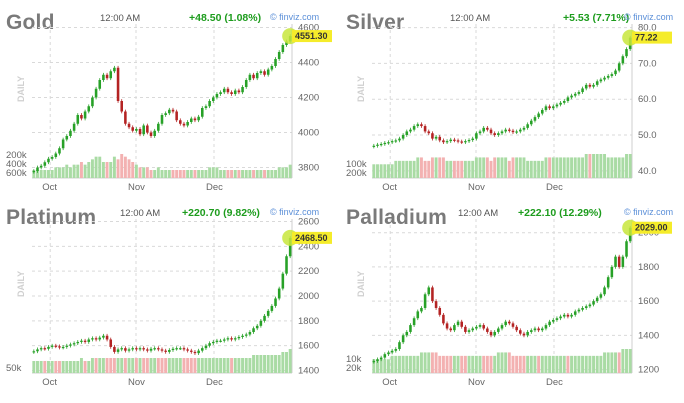 This screenshot has width=684, height=403. What do you see at coordinates (470, 18) in the screenshot?
I see `chart-time: 12:00 AM` at bounding box center [470, 18].